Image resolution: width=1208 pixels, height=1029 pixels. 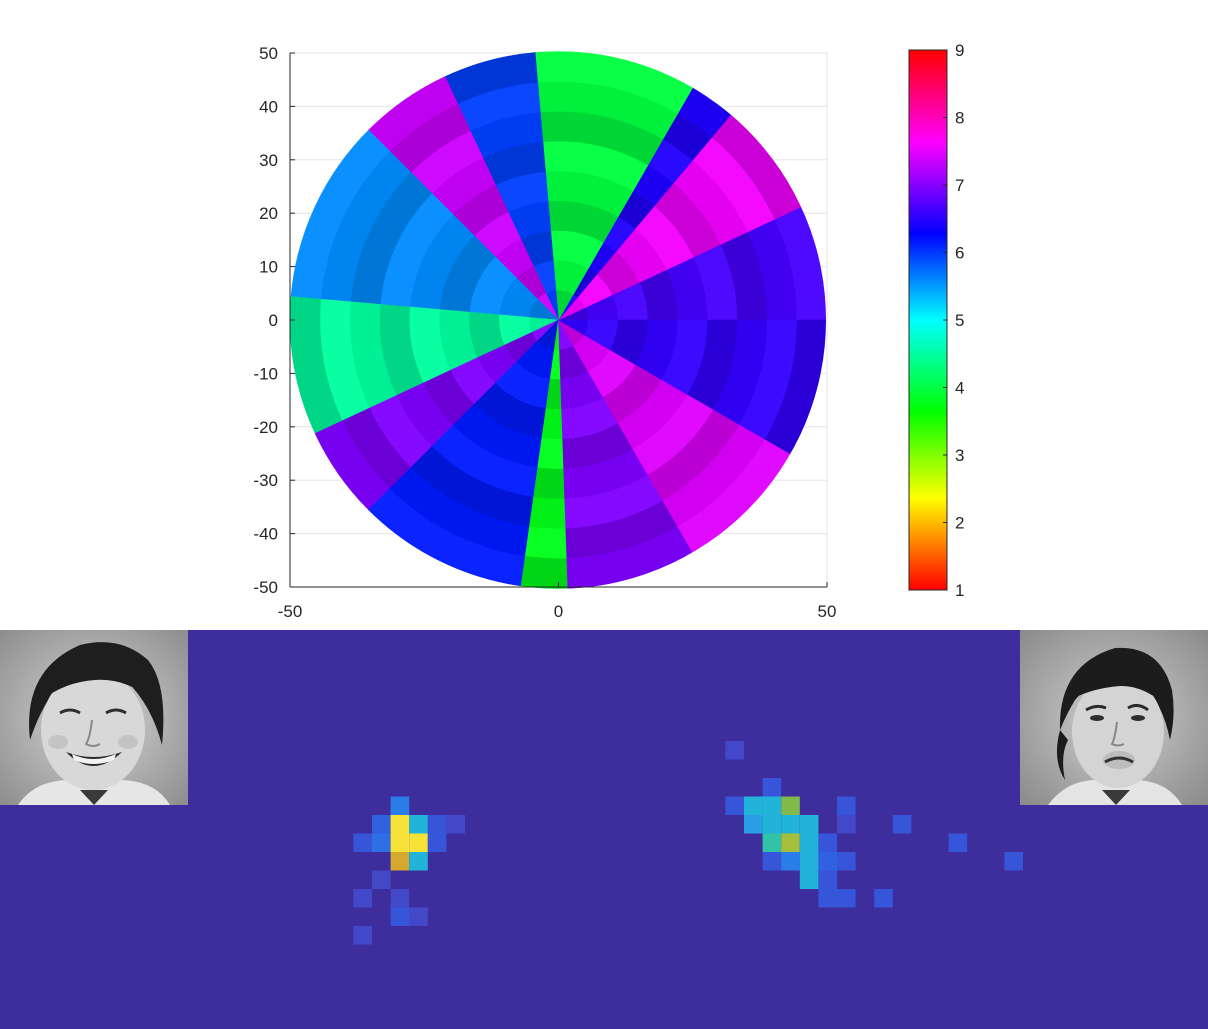 I want to click on colorbar-tick-label: 1, so click(x=959, y=590).